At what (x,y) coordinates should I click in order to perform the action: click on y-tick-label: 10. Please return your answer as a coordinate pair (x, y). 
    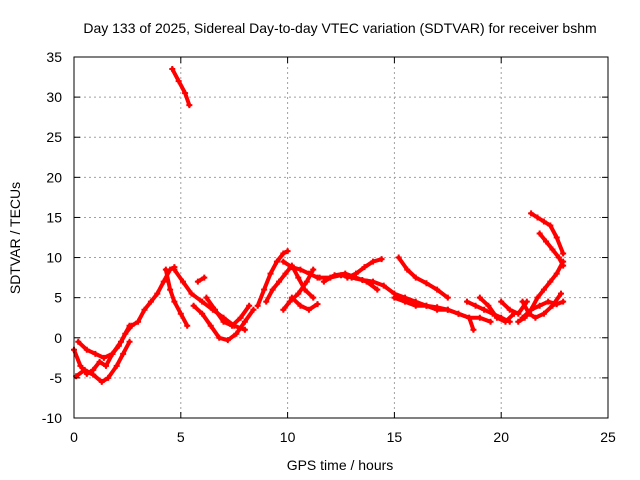
    Looking at the image, I should click on (54, 258).